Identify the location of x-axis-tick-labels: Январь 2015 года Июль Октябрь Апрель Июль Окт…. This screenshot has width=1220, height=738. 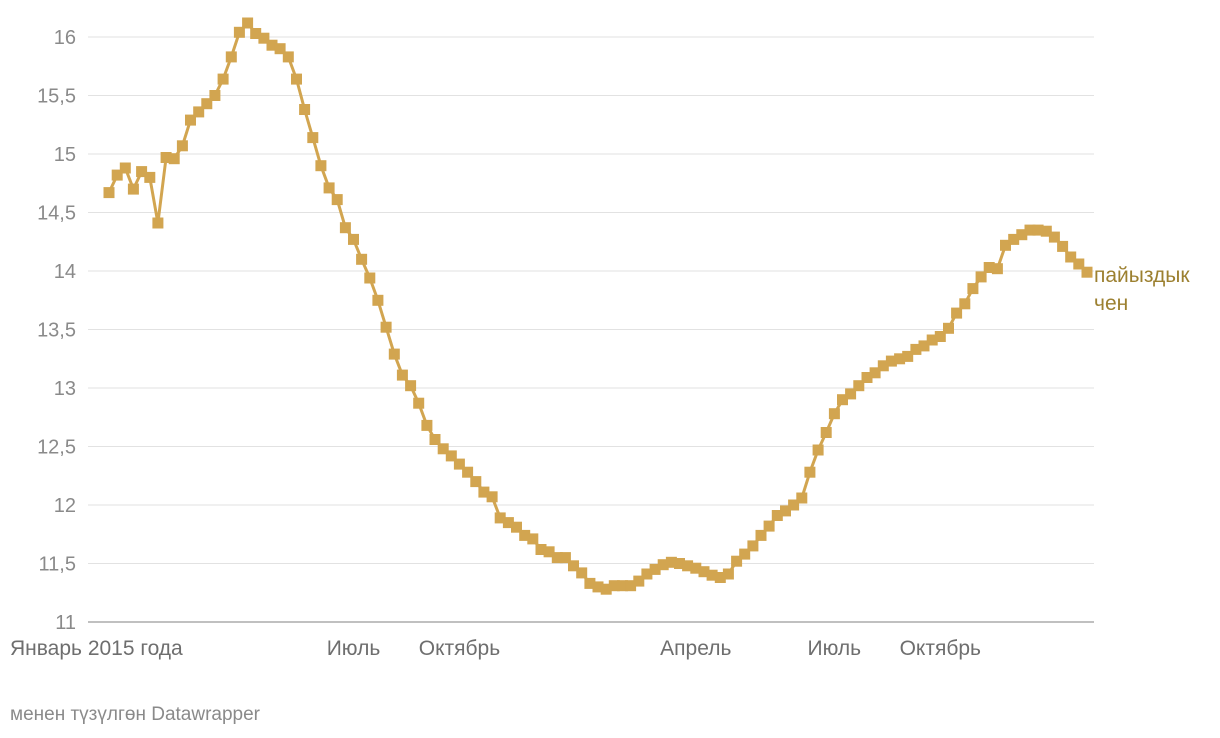
(495, 648).